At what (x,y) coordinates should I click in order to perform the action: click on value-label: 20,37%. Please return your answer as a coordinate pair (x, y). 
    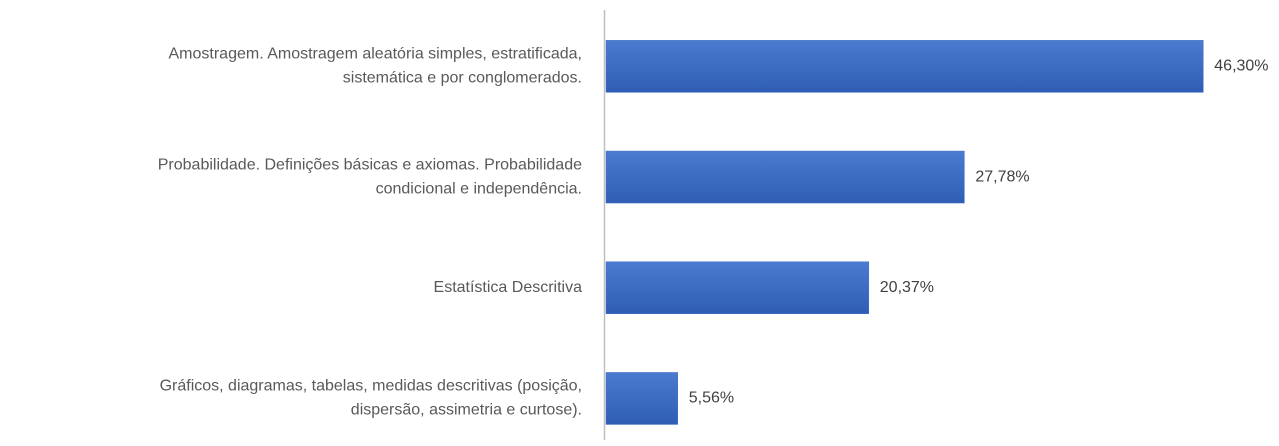
    Looking at the image, I should click on (907, 287).